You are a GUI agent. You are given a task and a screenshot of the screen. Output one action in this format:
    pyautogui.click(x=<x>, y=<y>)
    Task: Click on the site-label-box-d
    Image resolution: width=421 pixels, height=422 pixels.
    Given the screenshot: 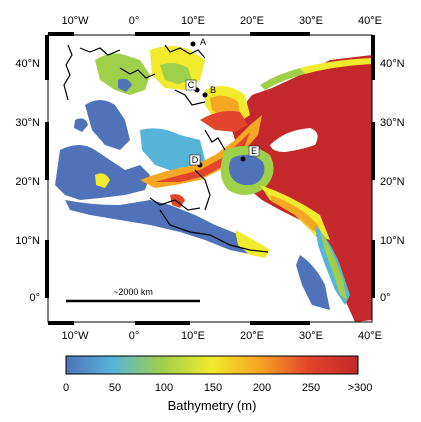 What is the action you would take?
    pyautogui.click(x=195, y=160)
    